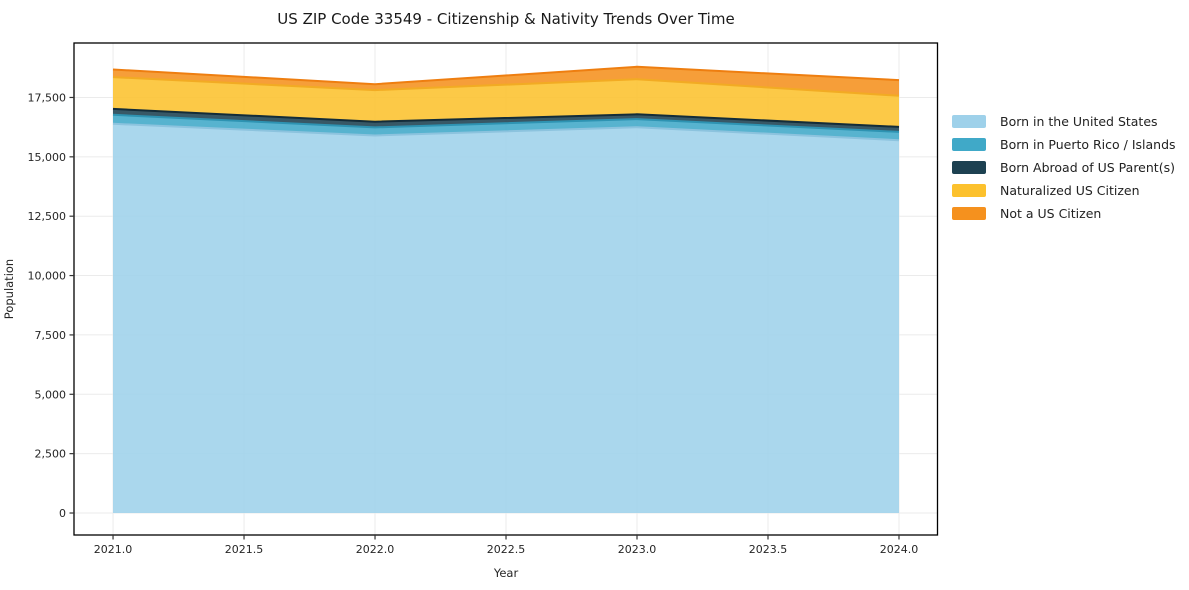  I want to click on legend-item-not-a-us-citizen: Not a US Citizen, so click(1064, 213).